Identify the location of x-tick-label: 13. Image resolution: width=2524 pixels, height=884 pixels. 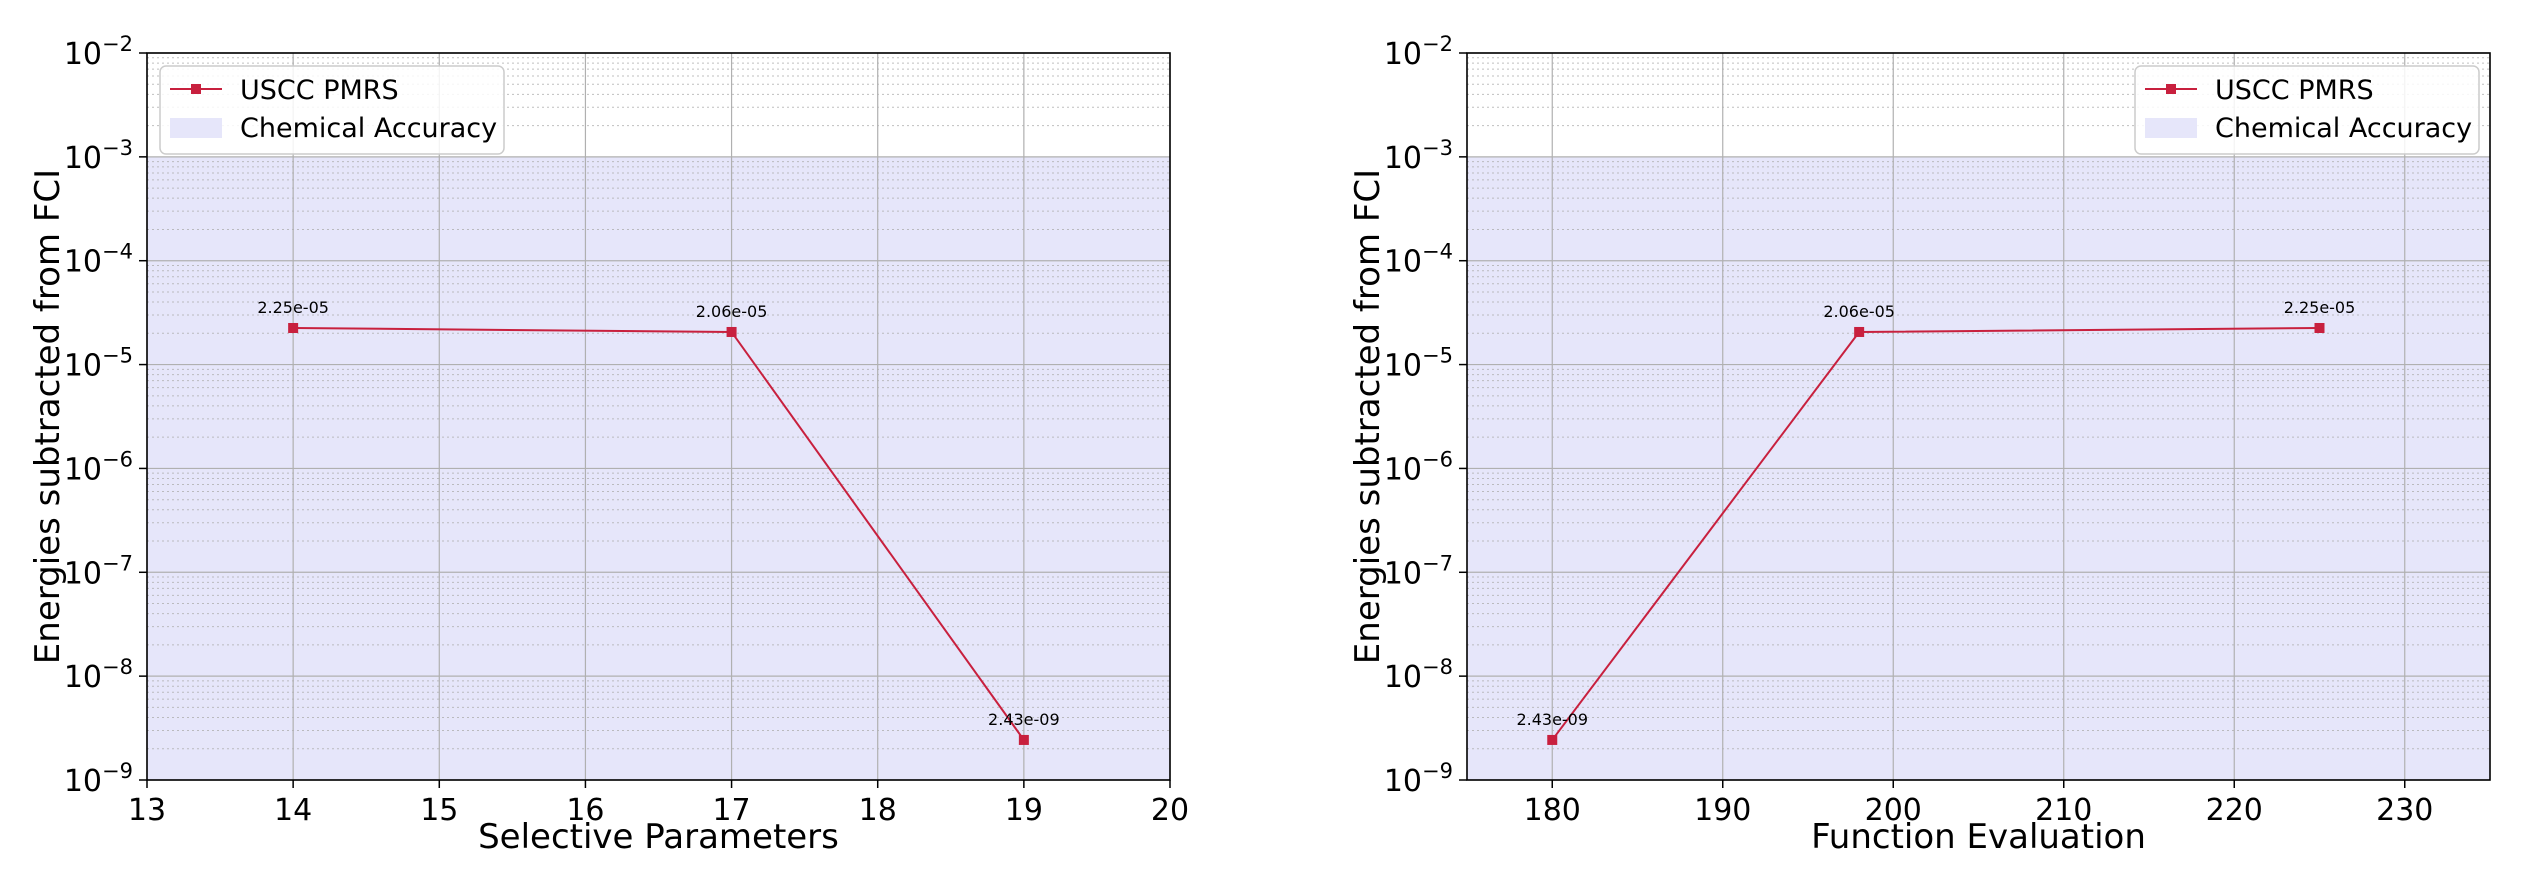
(147, 810).